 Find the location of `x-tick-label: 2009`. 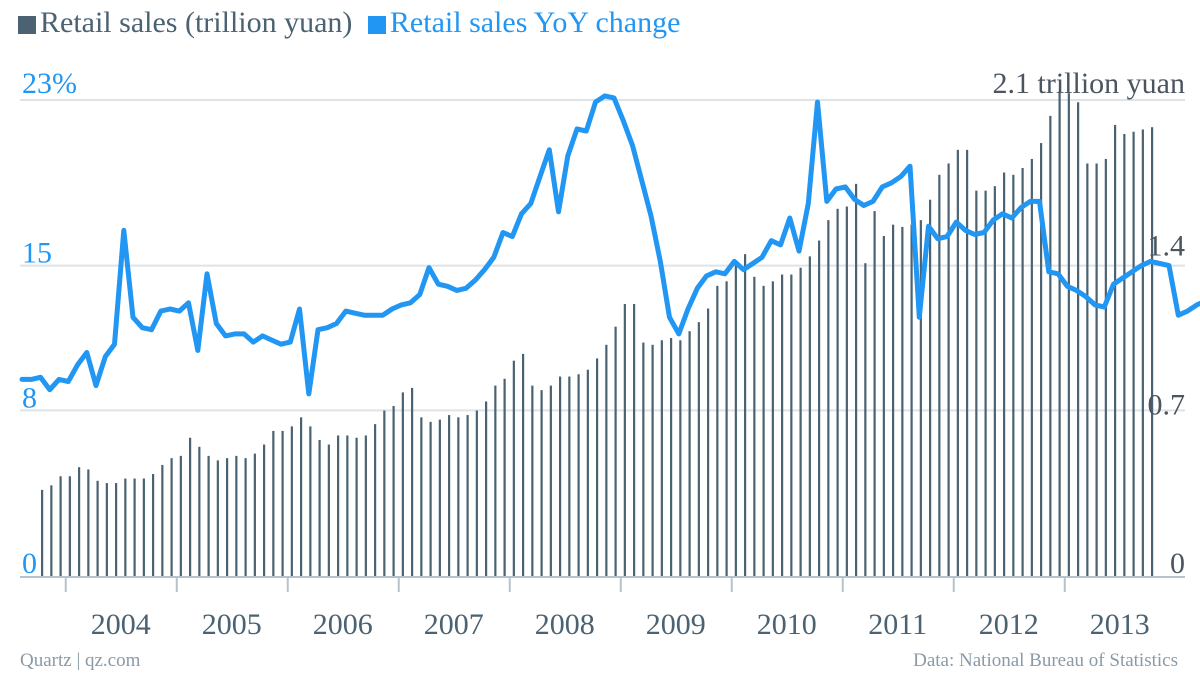

x-tick-label: 2009 is located at coordinates (676, 624).